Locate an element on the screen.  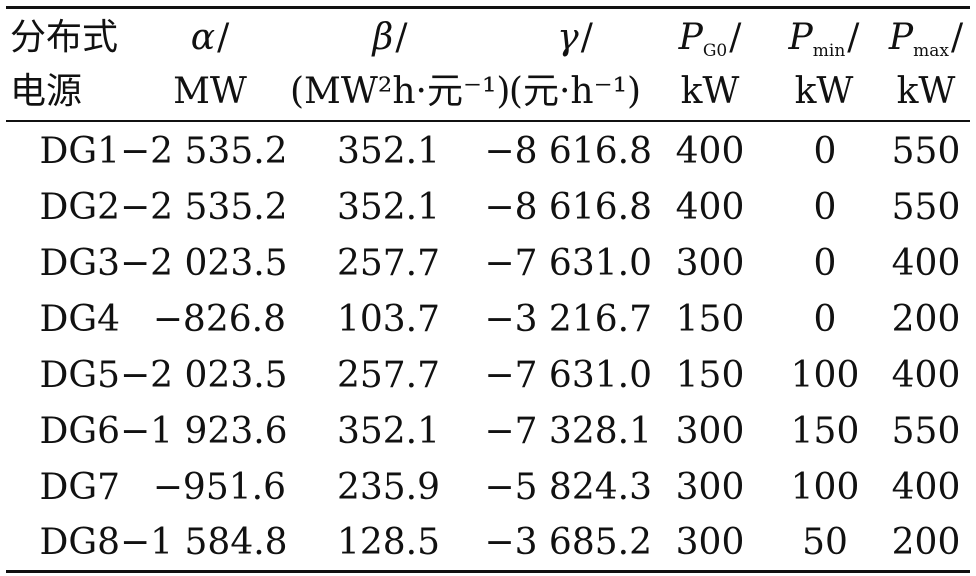
header-gamma-unit: (元·h⁻¹) is located at coordinates (575, 91).